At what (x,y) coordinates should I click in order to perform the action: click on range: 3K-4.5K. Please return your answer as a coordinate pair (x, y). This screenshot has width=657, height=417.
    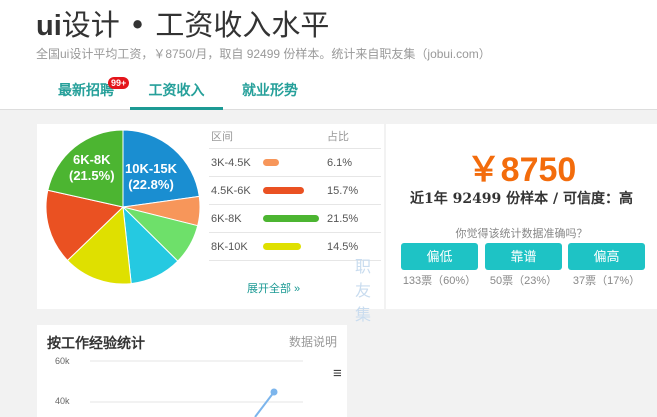
    Looking at the image, I should click on (231, 162).